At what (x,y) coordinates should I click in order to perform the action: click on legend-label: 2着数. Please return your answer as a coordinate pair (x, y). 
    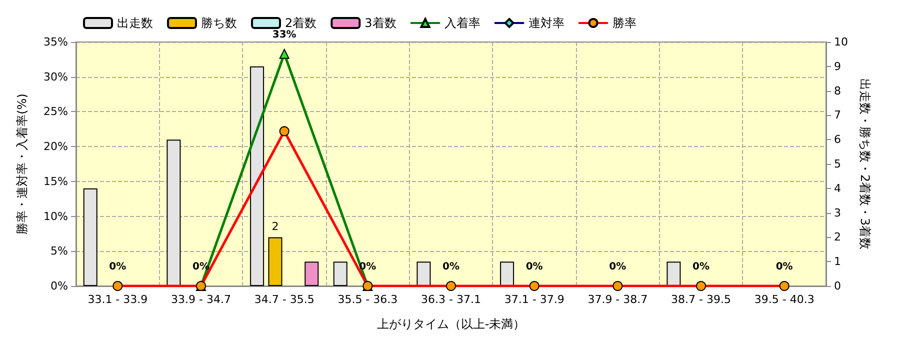
    Looking at the image, I should click on (301, 23).